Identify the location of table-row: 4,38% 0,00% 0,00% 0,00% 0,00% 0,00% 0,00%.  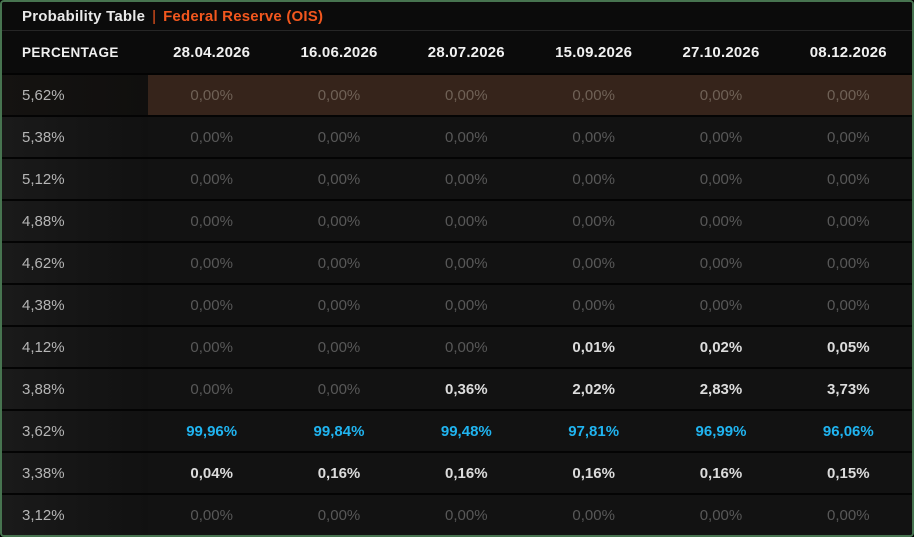
(457, 306).